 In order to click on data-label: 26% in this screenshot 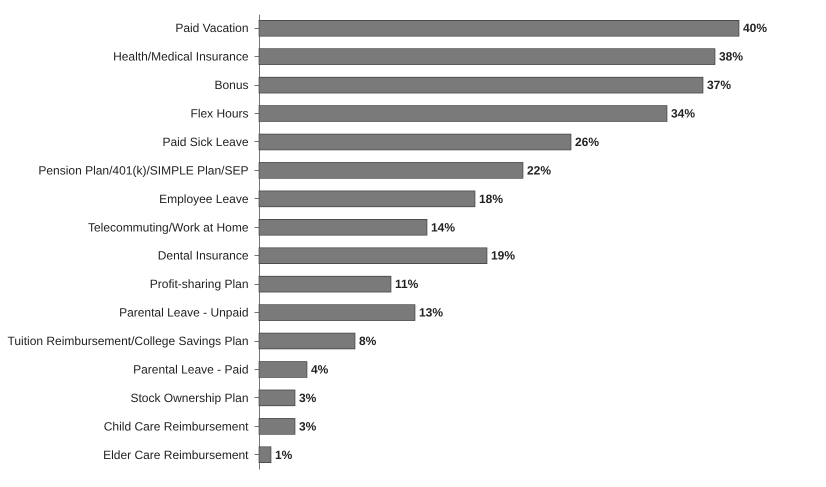, I will do `click(587, 141)`.